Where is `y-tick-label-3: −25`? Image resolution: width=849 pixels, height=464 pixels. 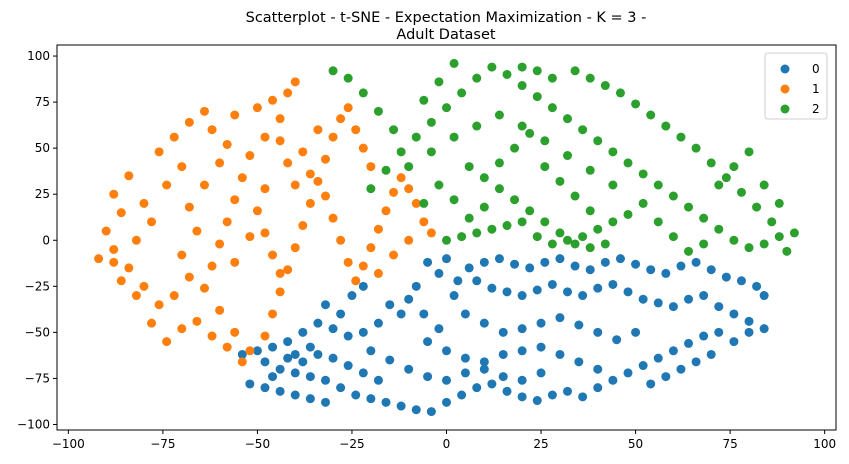
y-tick-label-3: −25 is located at coordinates (37, 286).